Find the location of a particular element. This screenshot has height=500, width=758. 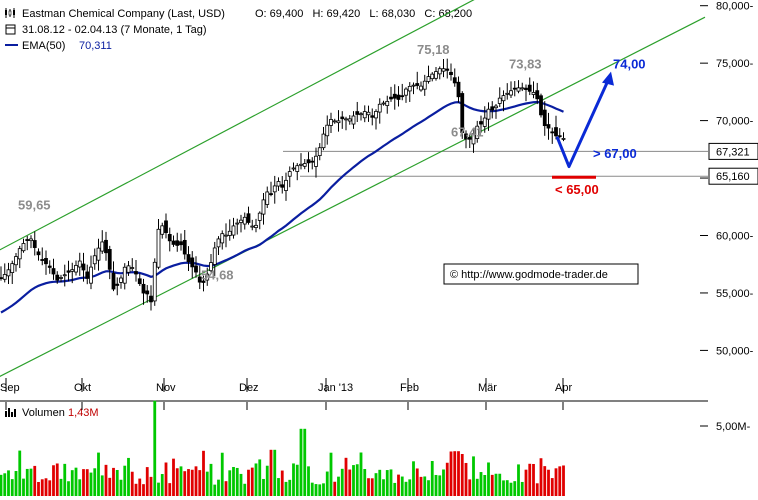

x-tick-label: Sep is located at coordinates (10, 388).